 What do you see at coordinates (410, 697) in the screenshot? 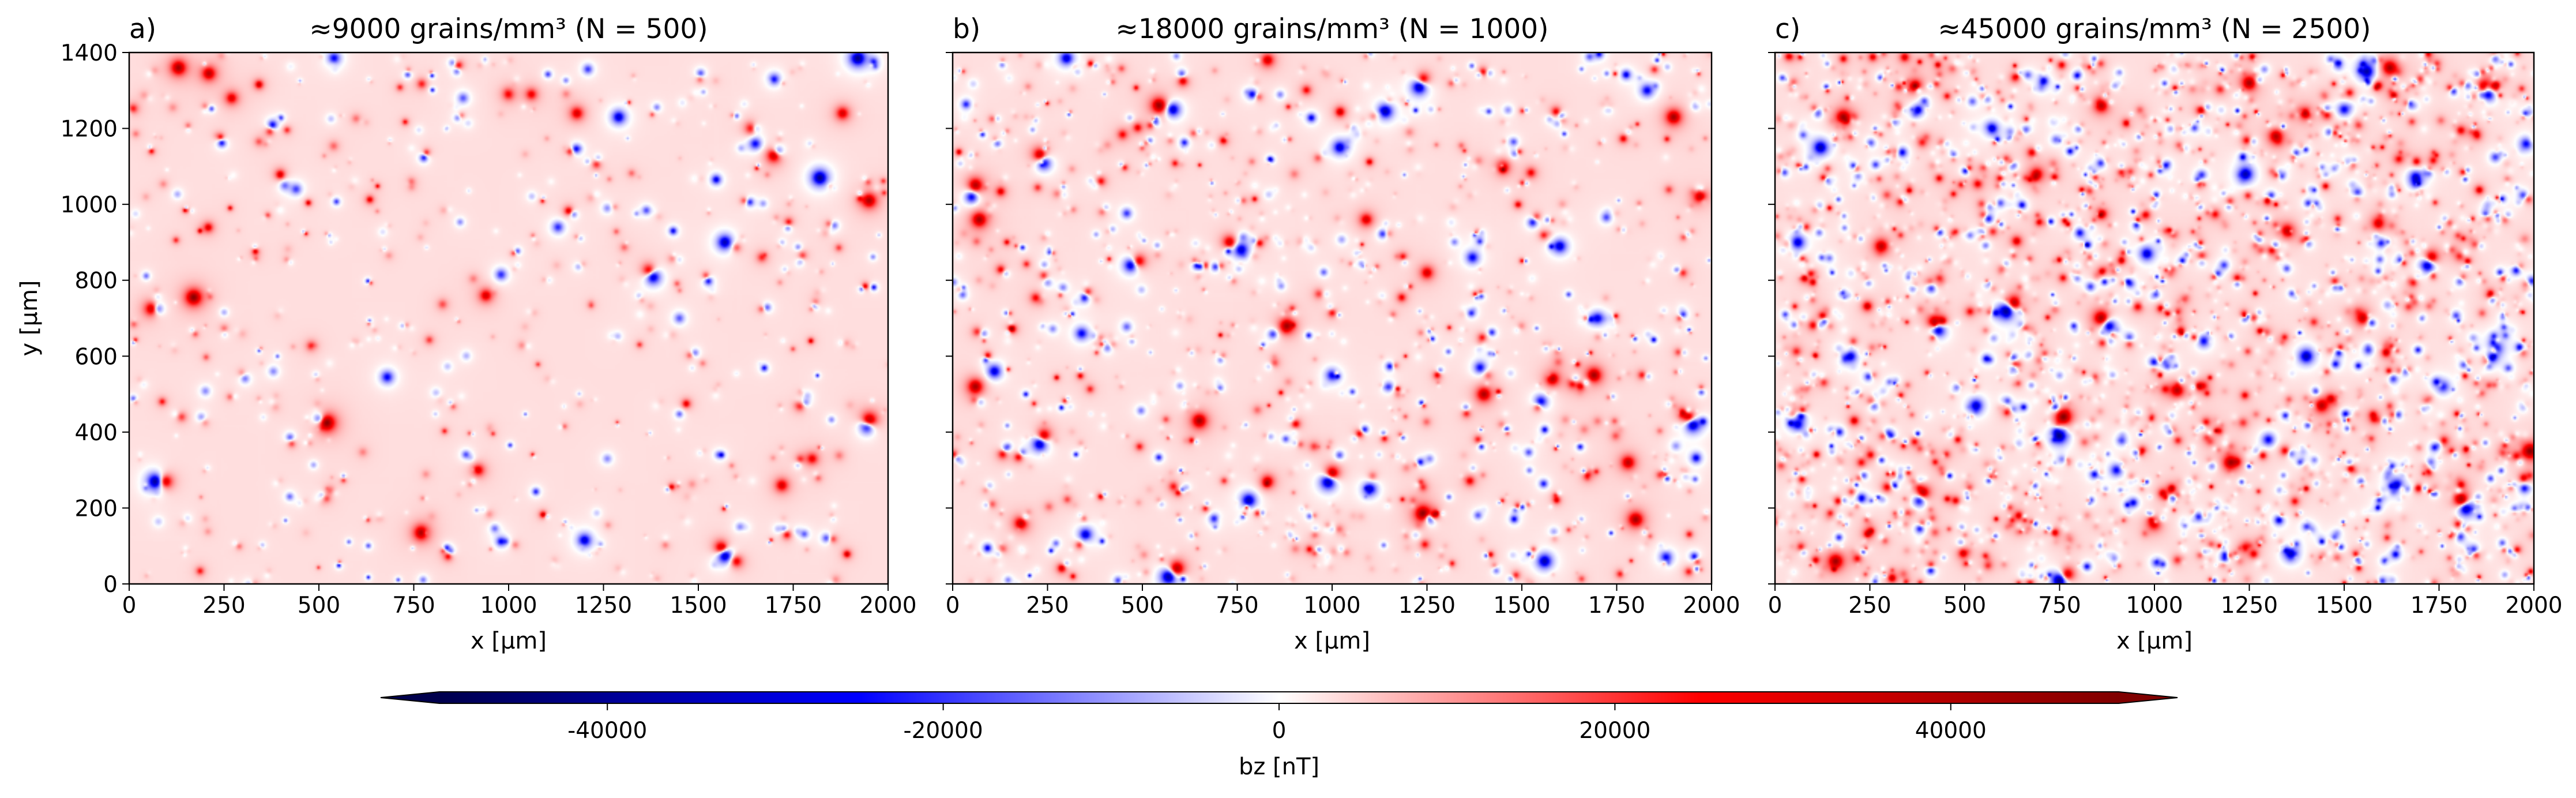
I see `colorbar-extend-min` at bounding box center [410, 697].